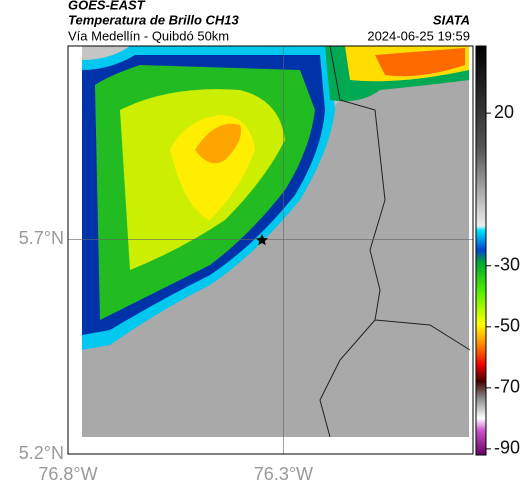  What do you see at coordinates (507, 448) in the screenshot?
I see `colorbar-tick-label: -90` at bounding box center [507, 448].